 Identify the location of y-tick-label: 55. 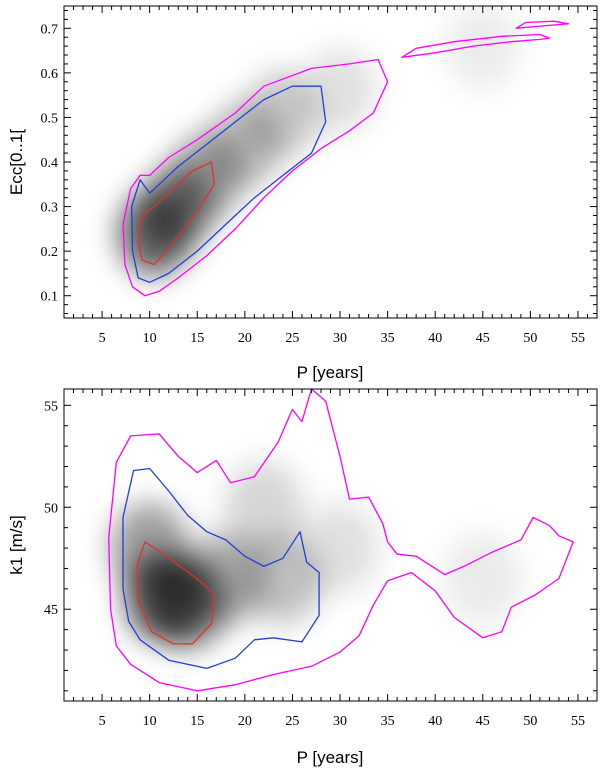
(51, 406).